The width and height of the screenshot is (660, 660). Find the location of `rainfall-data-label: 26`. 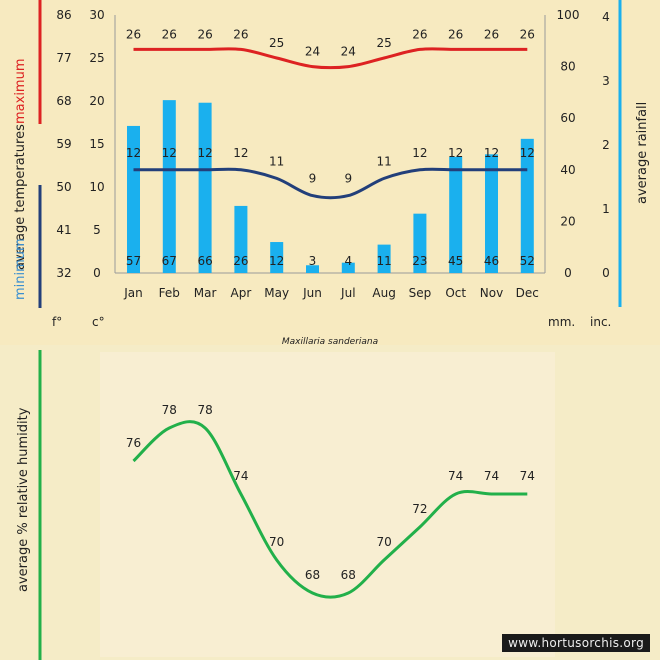

rainfall-data-label: 26 is located at coordinates (240, 261).